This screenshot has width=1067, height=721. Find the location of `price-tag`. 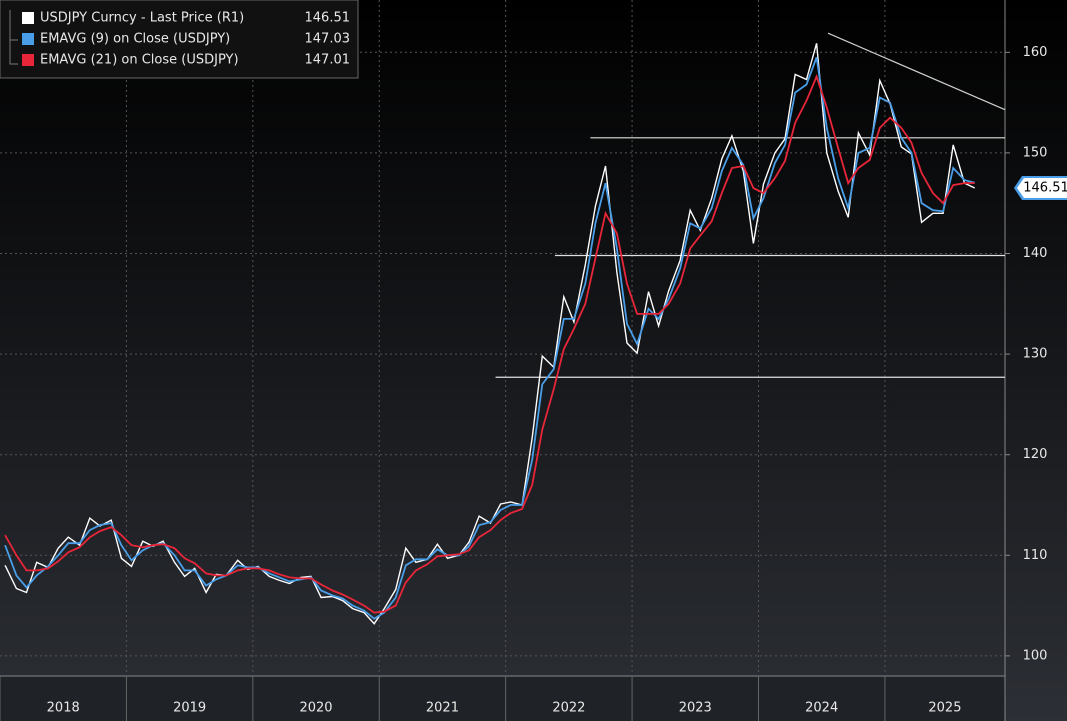

price-tag is located at coordinates (1042, 188).